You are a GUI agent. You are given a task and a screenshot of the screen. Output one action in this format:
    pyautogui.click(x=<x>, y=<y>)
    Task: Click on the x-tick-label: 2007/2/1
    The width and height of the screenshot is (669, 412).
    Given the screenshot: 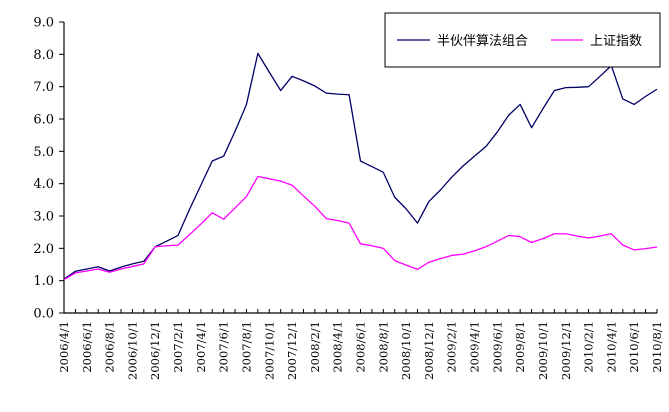 What is the action you would take?
    pyautogui.click(x=178, y=347)
    